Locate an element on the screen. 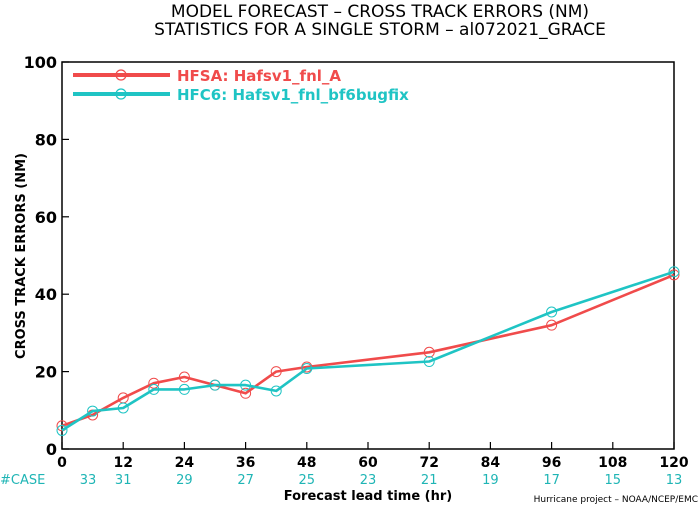 Image resolution: width=700 pixels, height=506 pixels. y-axis-label: CROSS TRACK ERRORS (NM) is located at coordinates (21, 256).